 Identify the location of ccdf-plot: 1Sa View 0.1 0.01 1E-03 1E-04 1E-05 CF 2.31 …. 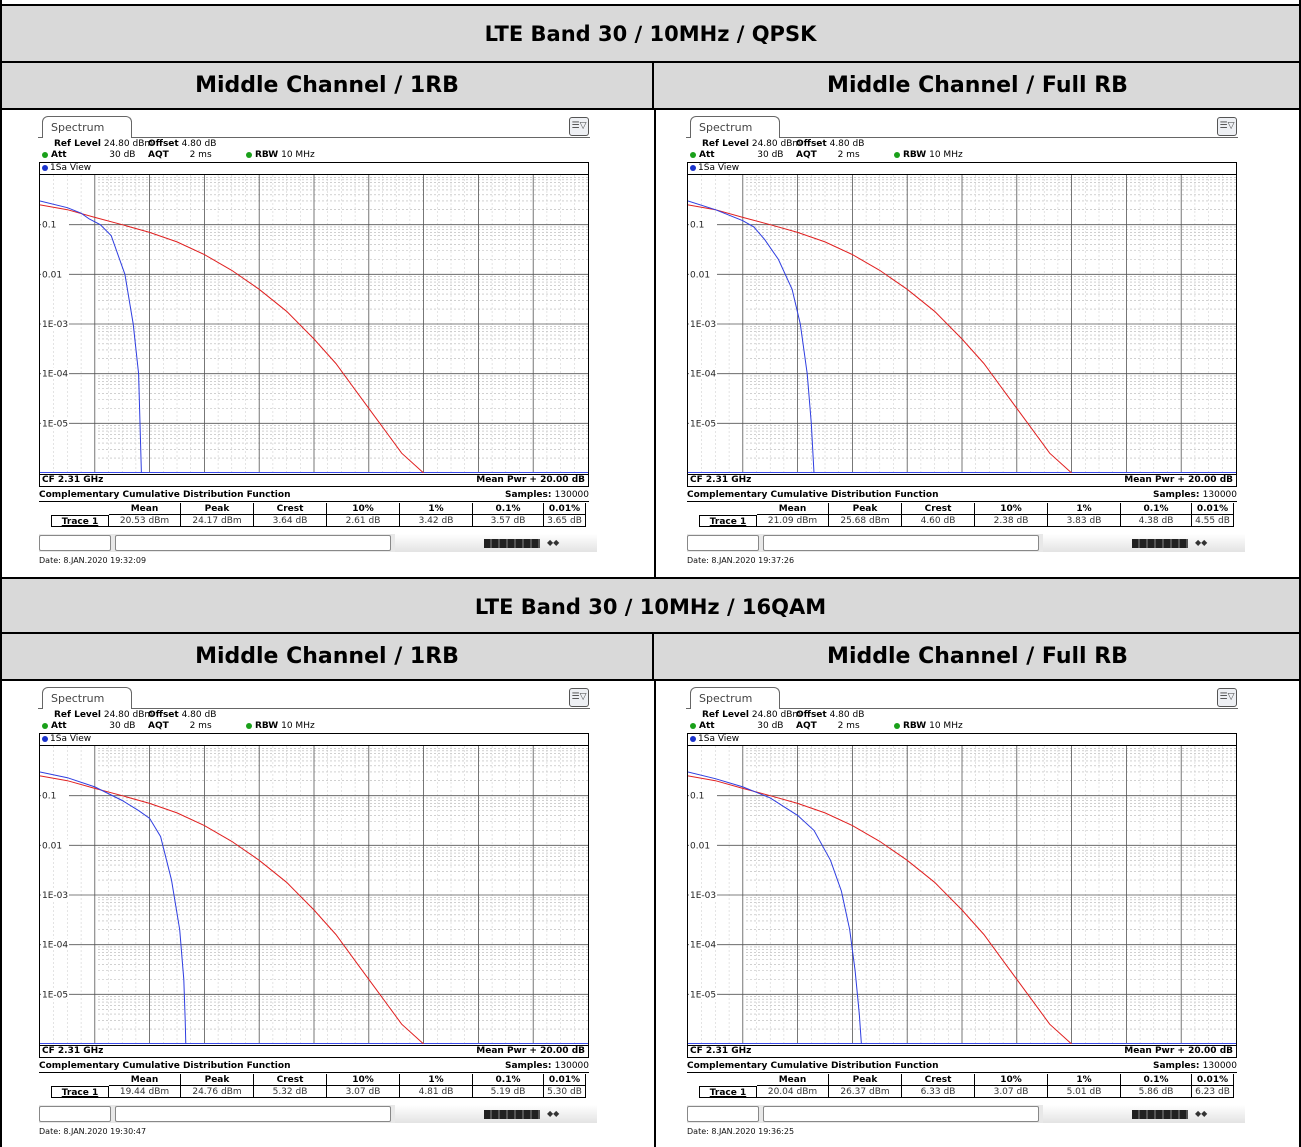
(962, 324).